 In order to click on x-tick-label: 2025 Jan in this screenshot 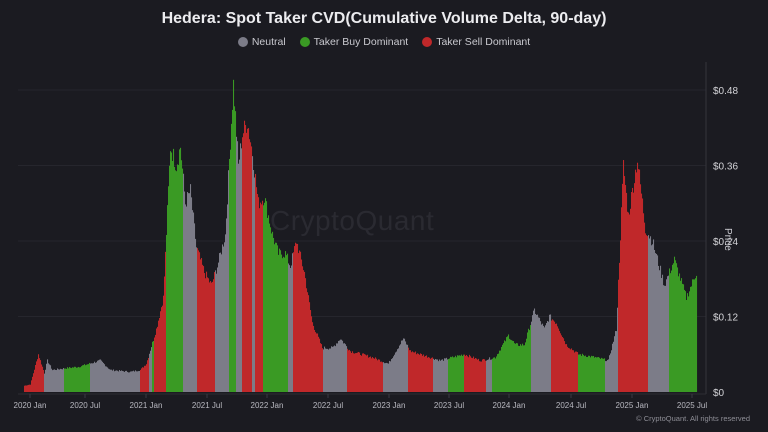, I will do `click(632, 405)`.